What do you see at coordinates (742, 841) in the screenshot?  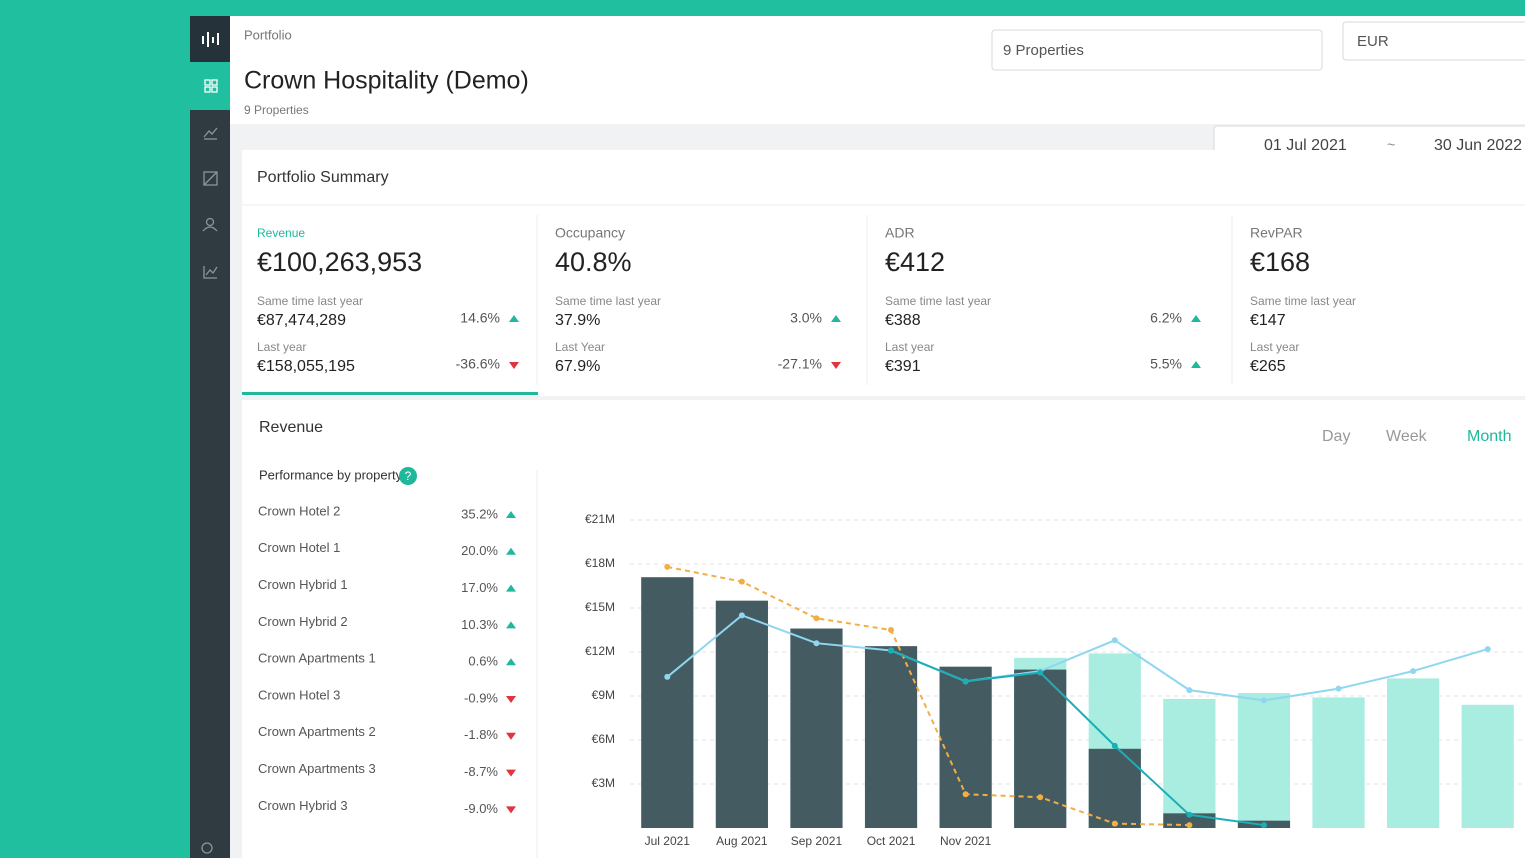 I see `x-tick-label: Aug 2021` at bounding box center [742, 841].